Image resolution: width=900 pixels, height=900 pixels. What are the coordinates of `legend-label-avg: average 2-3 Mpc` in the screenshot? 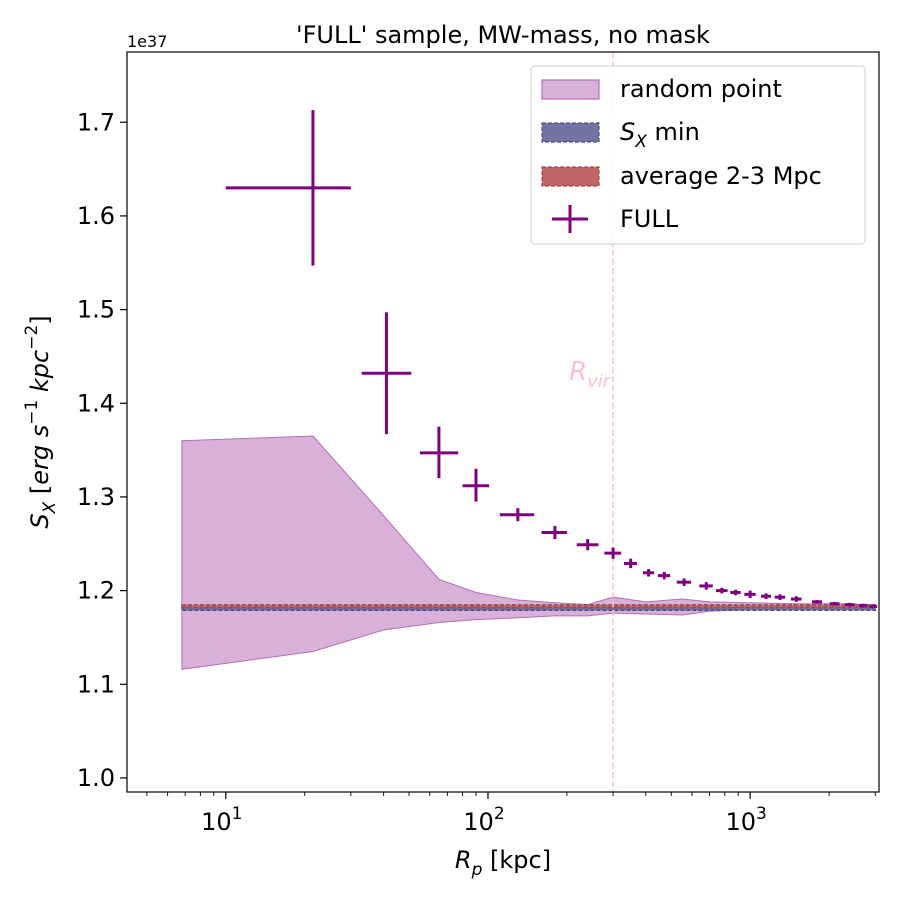 It's located at (721, 176).